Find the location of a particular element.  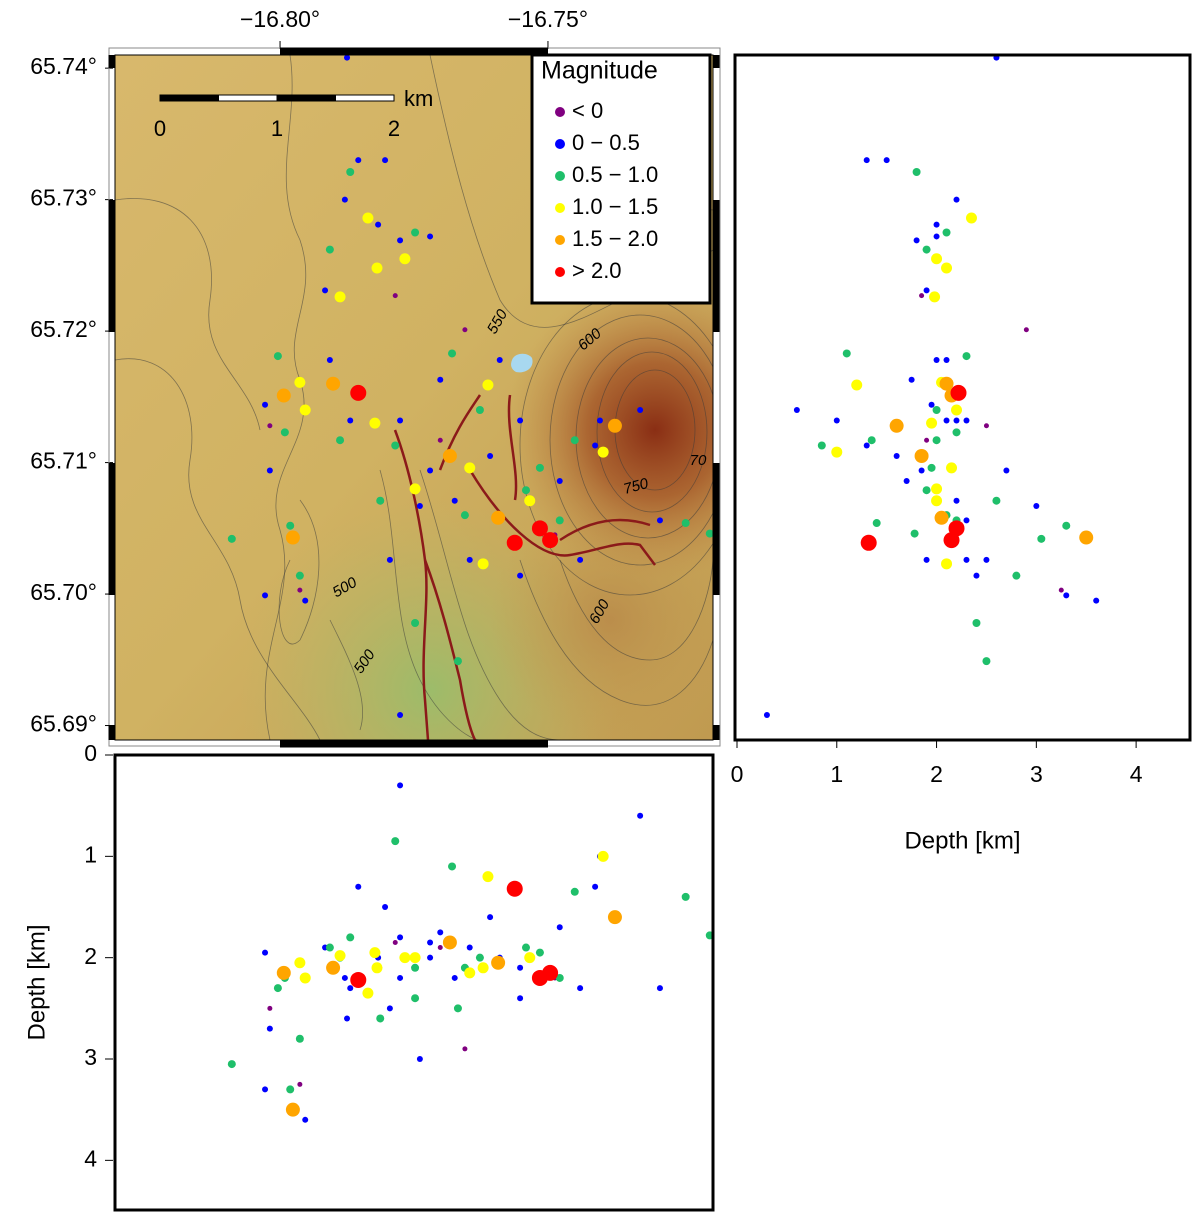

legend-label: > 2.0 is located at coordinates (597, 270).